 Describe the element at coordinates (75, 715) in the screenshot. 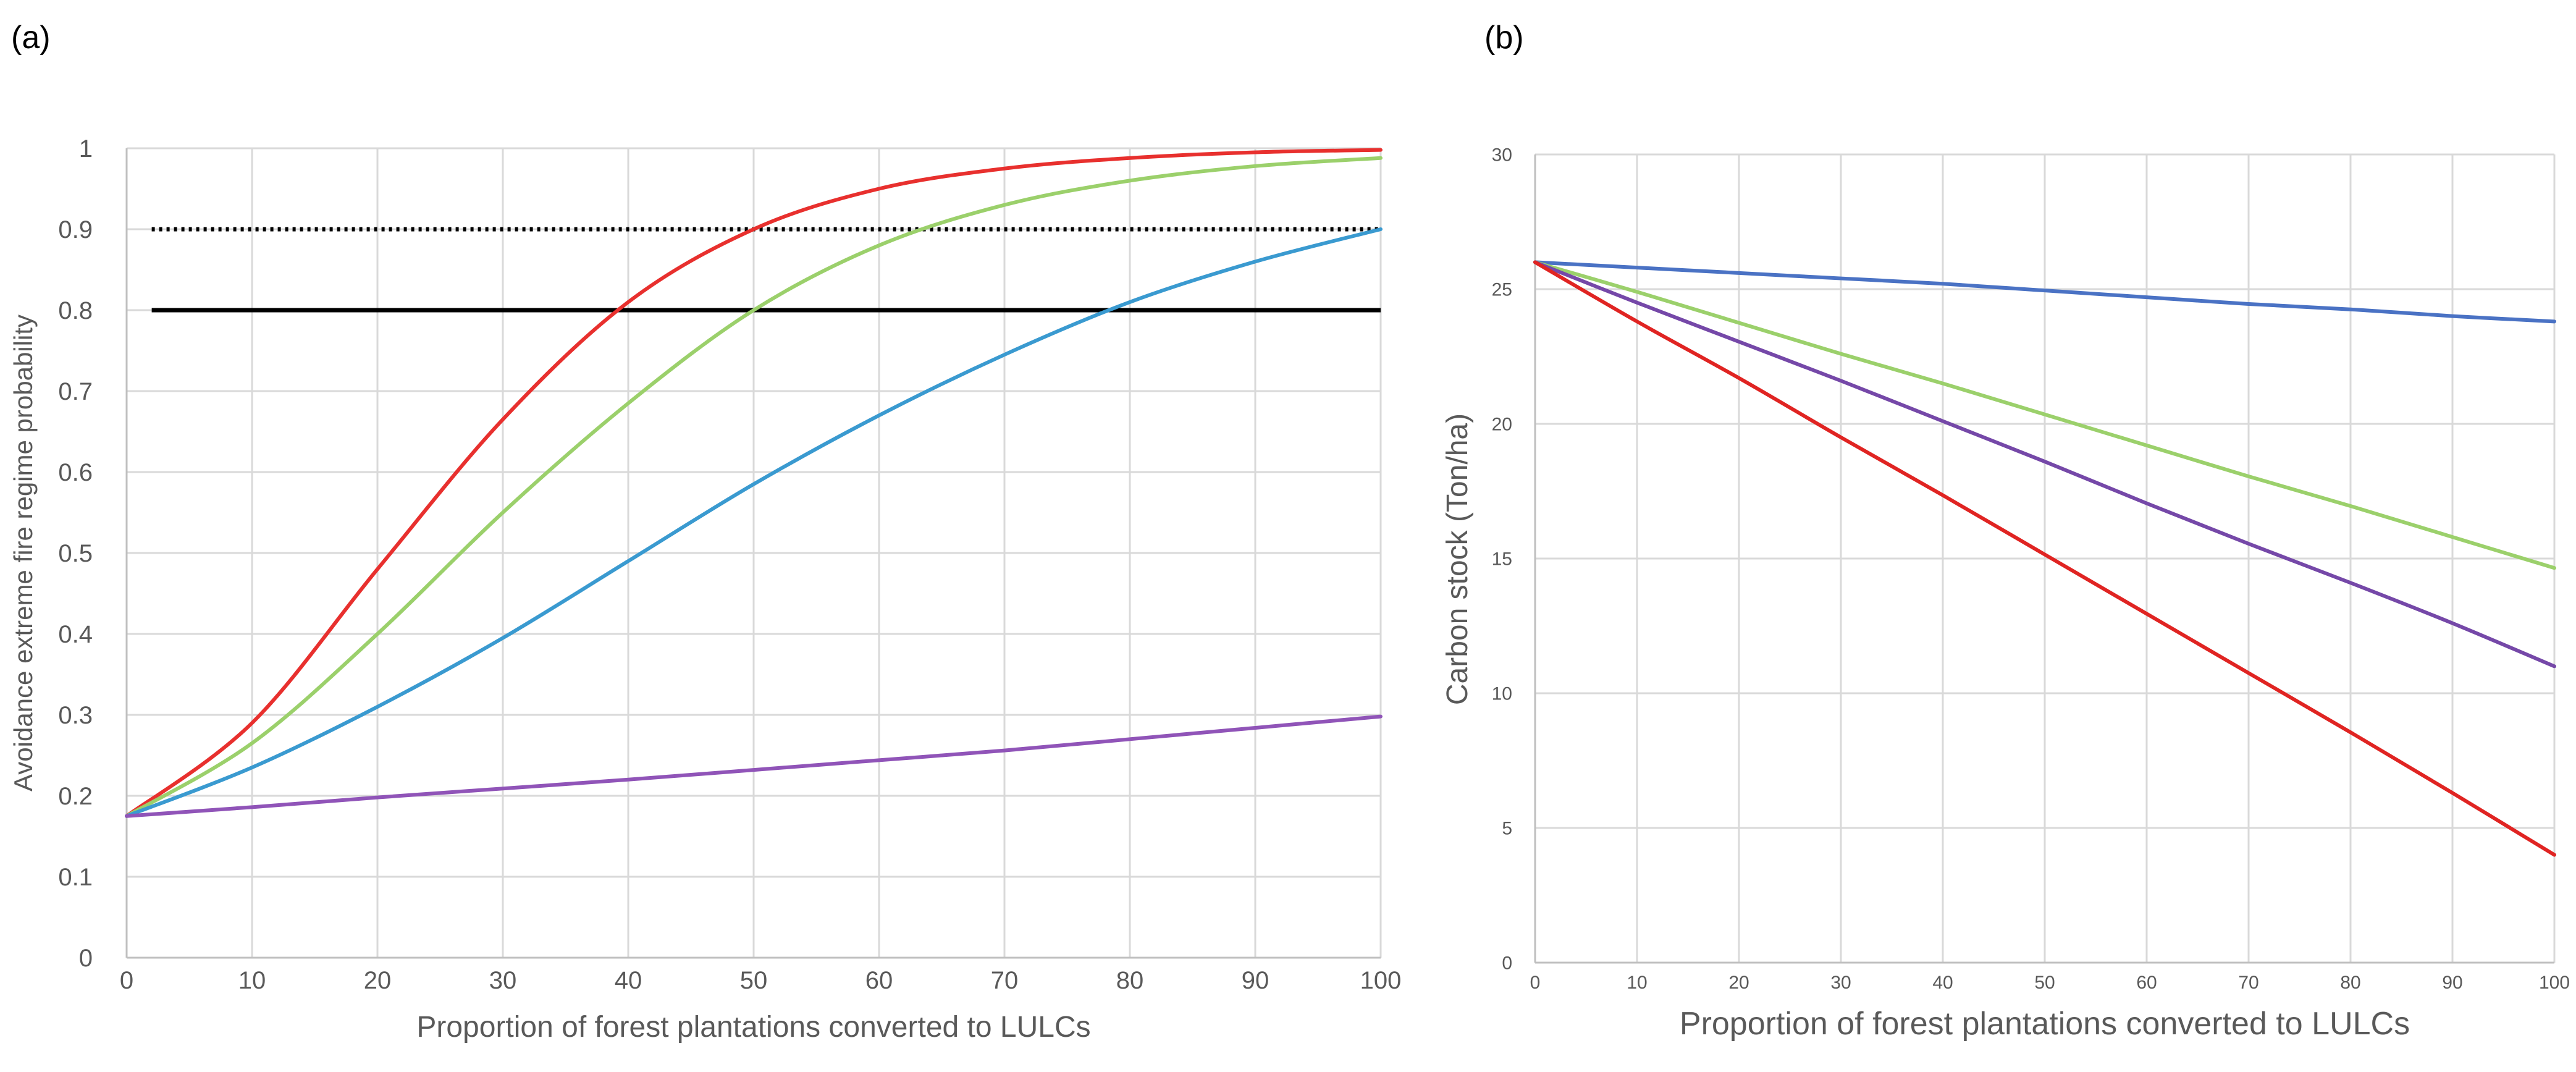

I see `y-tick-label: 0.3` at that location.